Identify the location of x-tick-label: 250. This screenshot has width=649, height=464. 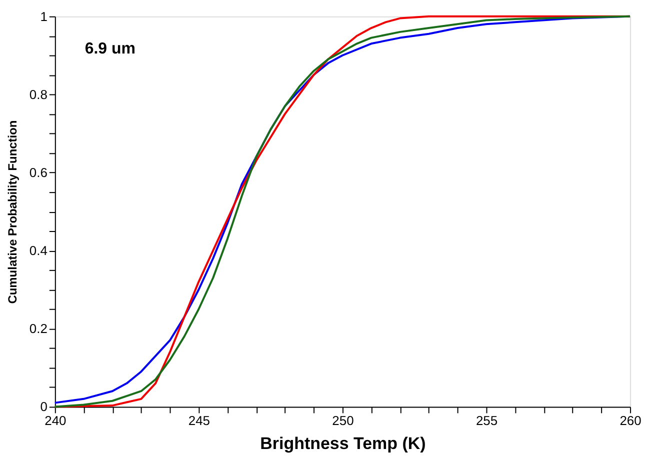
(343, 420).